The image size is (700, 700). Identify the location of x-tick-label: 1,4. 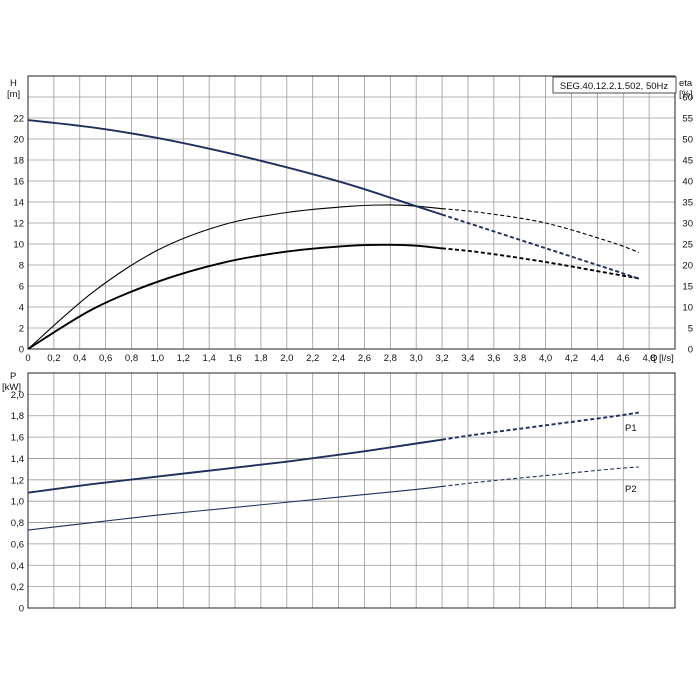
(209, 358).